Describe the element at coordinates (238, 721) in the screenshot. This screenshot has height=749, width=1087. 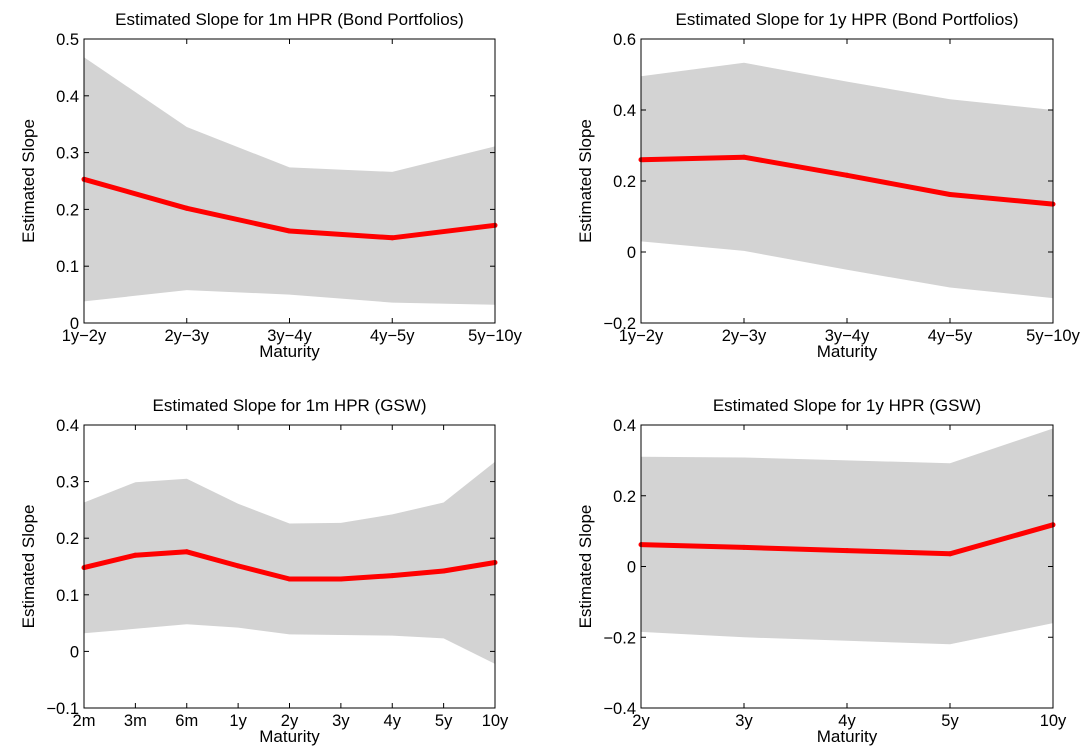
I see `x-tick-label: 1y` at that location.